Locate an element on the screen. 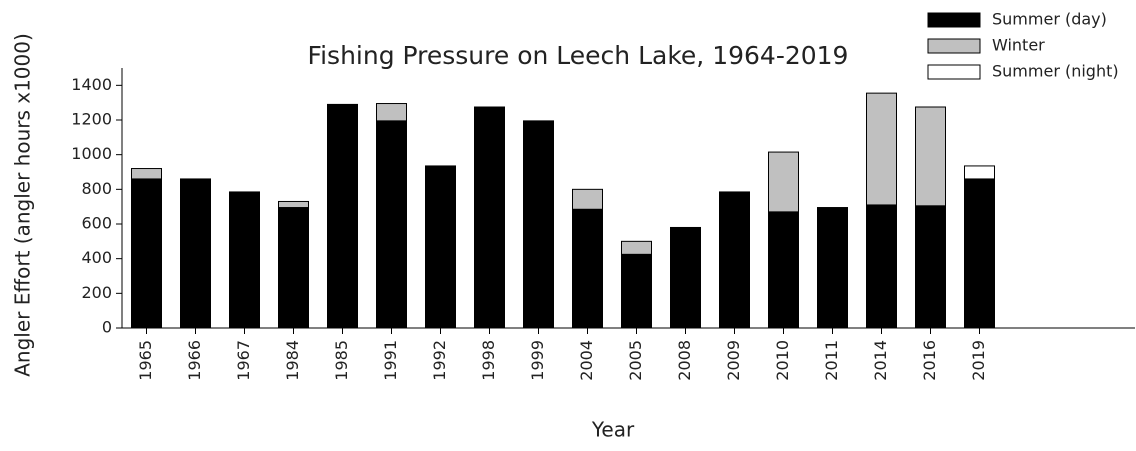 The height and width of the screenshot is (451, 1136). x-tick-label: 1966 is located at coordinates (194, 360).